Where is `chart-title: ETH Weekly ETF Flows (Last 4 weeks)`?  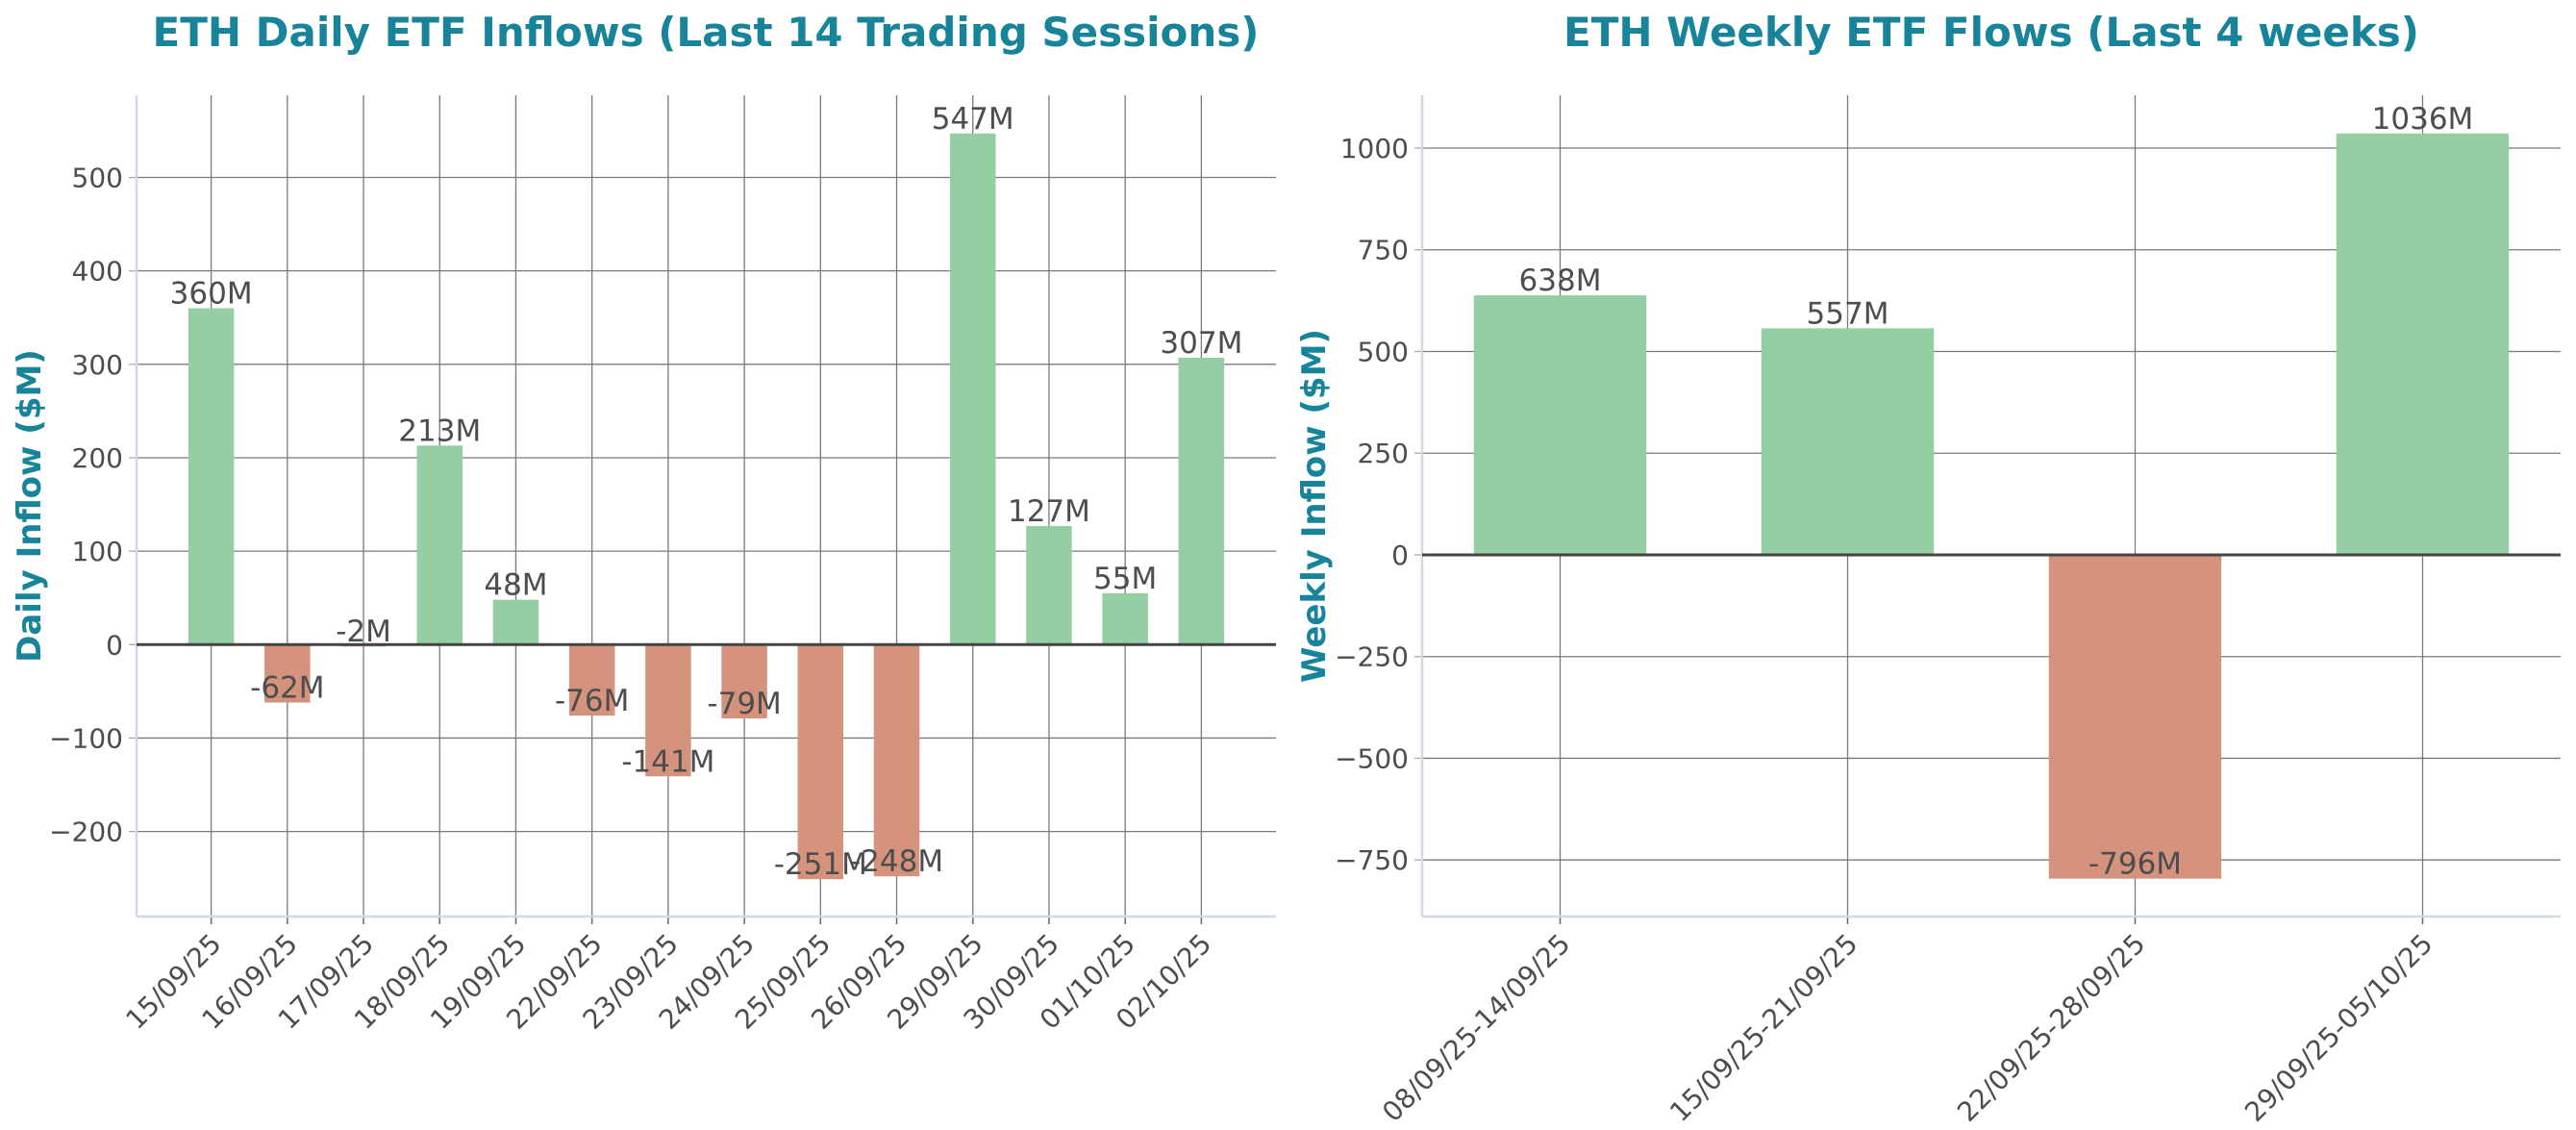 chart-title: ETH Weekly ETF Flows (Last 4 weeks) is located at coordinates (1991, 32).